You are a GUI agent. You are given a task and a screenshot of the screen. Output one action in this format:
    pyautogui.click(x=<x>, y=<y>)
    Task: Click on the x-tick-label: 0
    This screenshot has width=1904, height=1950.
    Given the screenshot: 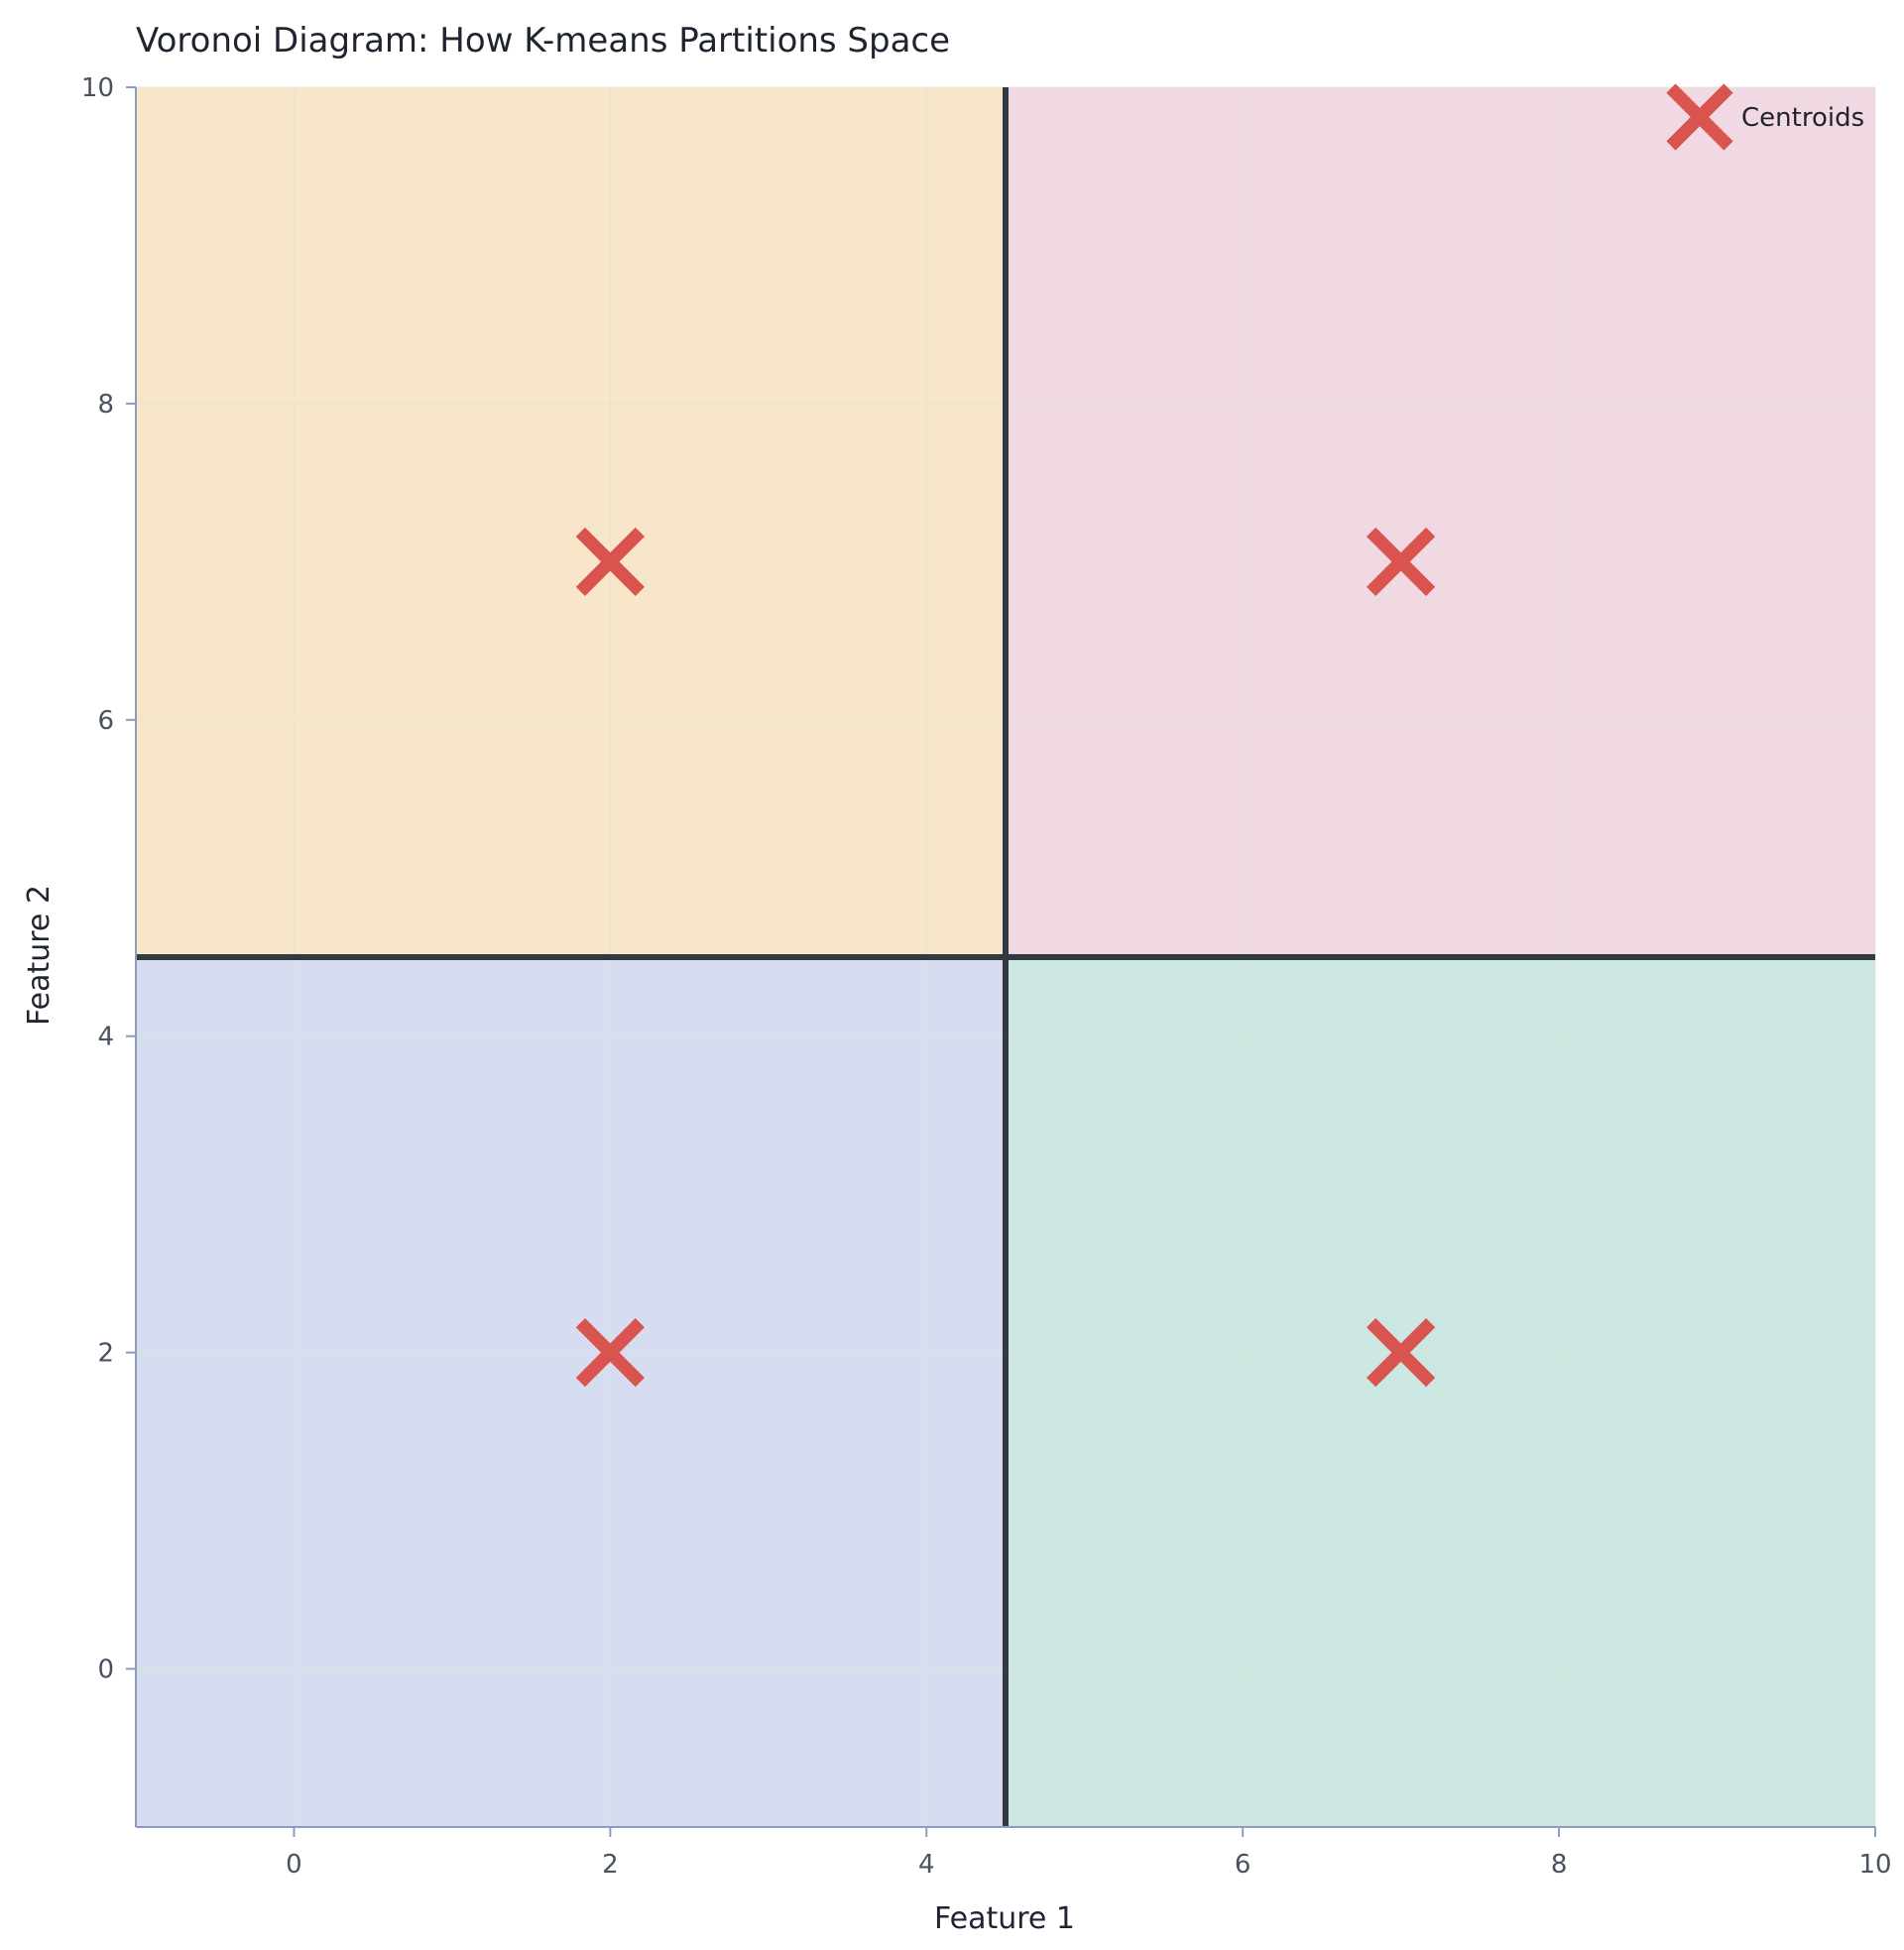 What is the action you would take?
    pyautogui.click(x=294, y=1865)
    